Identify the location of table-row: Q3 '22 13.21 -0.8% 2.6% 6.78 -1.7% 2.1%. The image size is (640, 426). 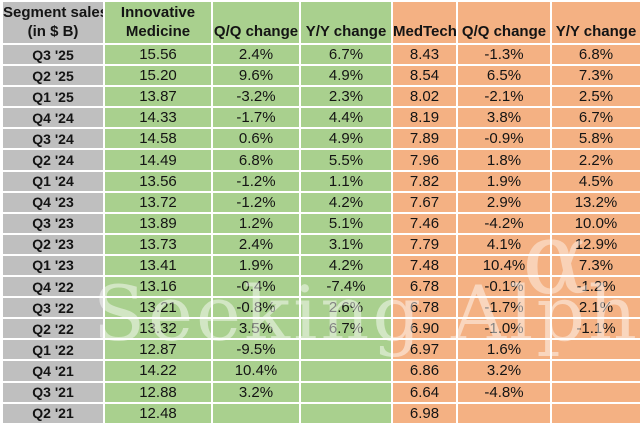
(320, 309).